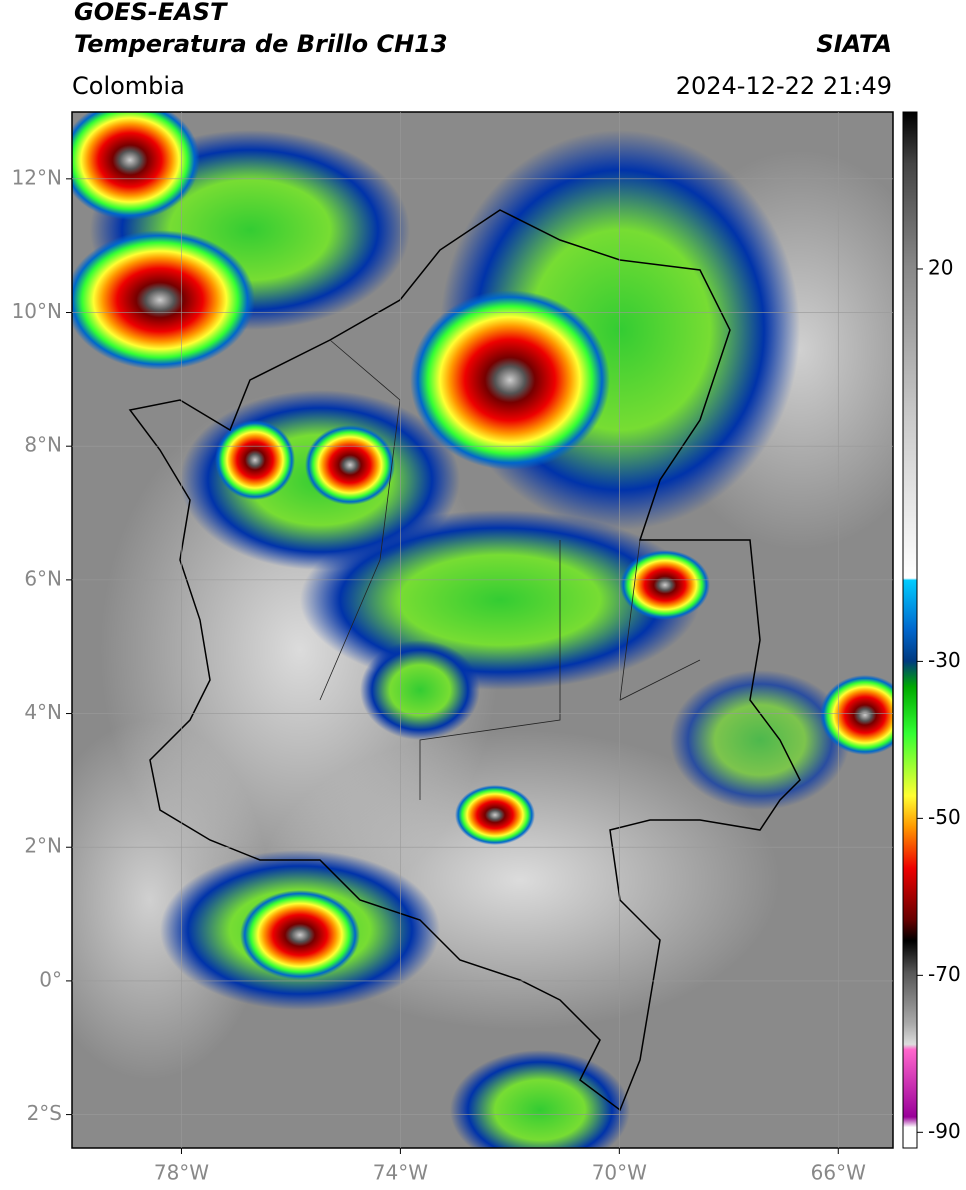 The width and height of the screenshot is (966, 1190). What do you see at coordinates (151, 13) in the screenshot?
I see `title: GOES-EAST` at bounding box center [151, 13].